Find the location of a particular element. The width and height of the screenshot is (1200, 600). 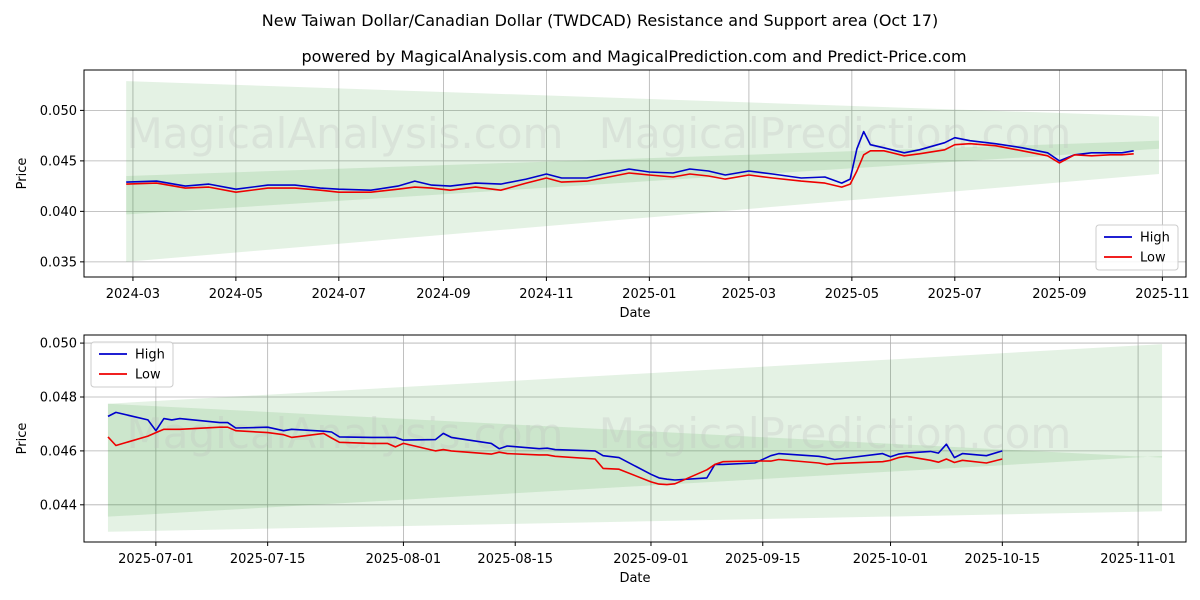

x-tick-label: 2024-11 is located at coordinates (546, 294).